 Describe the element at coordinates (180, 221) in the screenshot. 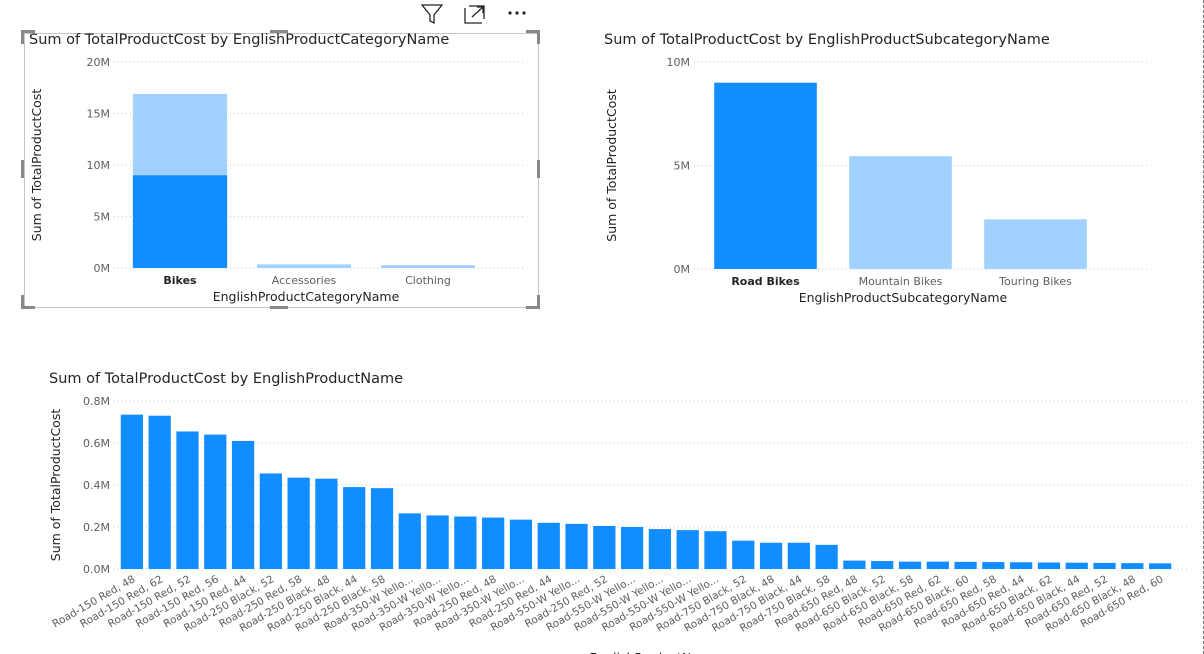

I see `bar-highlighted` at that location.